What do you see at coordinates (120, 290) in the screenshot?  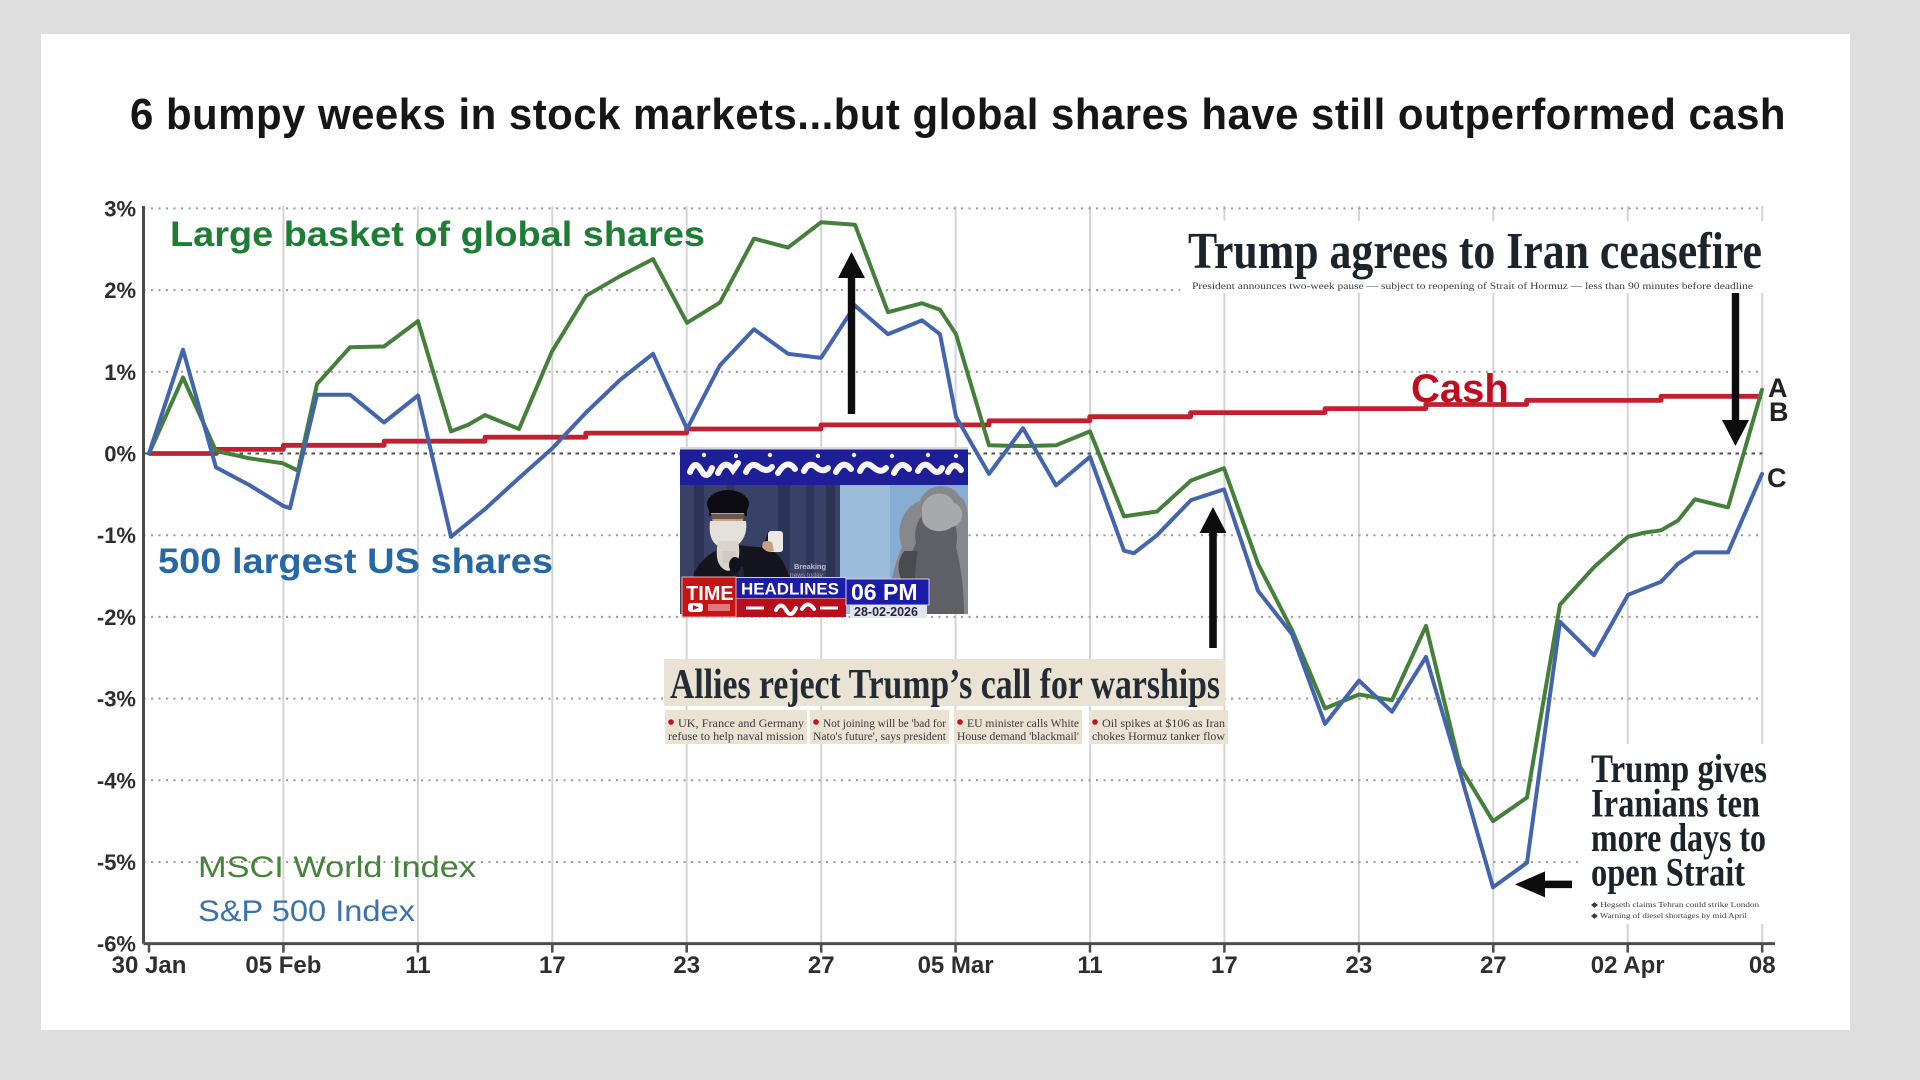 I see `svg-text: 2%` at bounding box center [120, 290].